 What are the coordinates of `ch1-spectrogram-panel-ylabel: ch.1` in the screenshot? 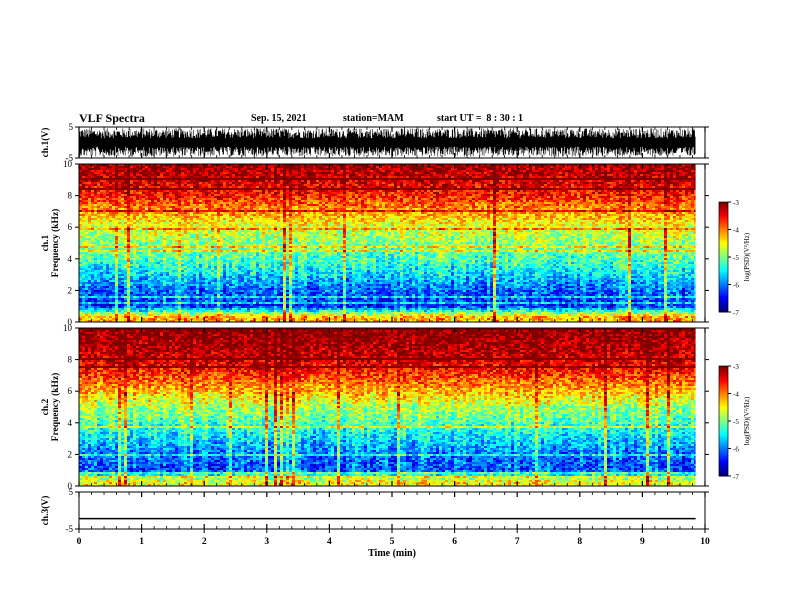 It's located at (46, 242).